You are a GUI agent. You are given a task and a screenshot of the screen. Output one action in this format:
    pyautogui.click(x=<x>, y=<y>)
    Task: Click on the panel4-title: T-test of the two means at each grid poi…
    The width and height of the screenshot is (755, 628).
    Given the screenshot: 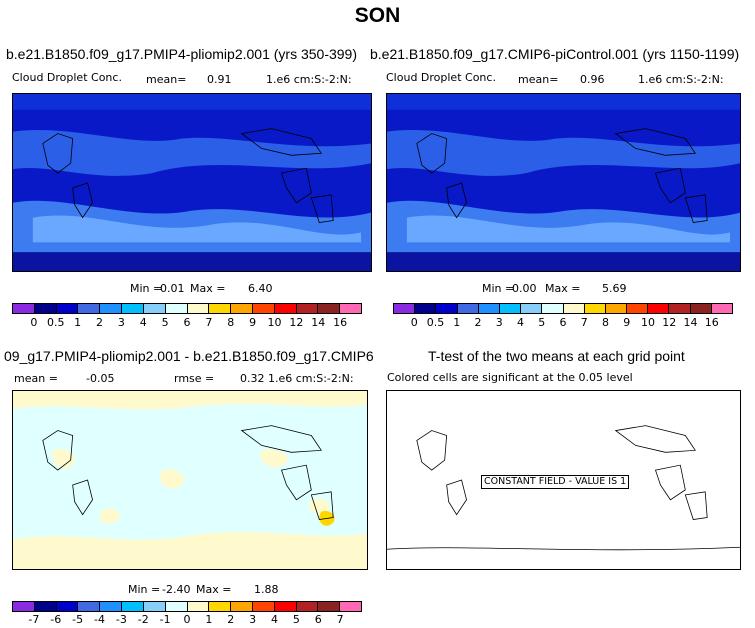 What is the action you would take?
    pyautogui.click(x=556, y=356)
    